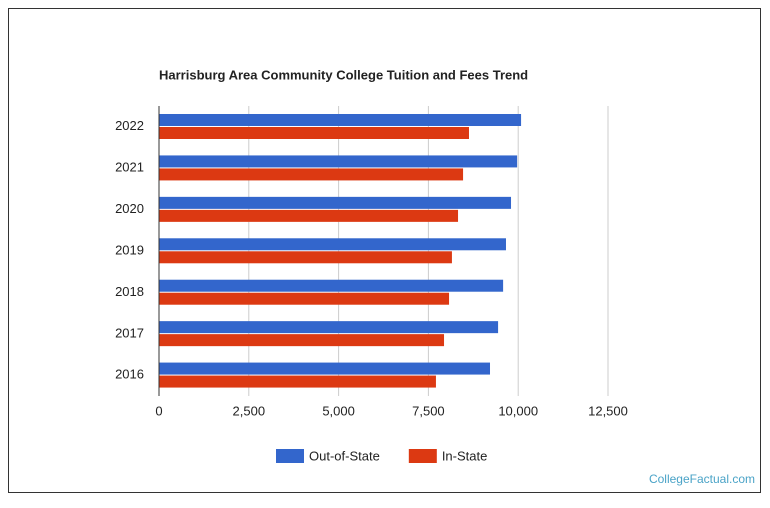 The image size is (770, 508). I want to click on y-tick-label: 2016, so click(129, 374).